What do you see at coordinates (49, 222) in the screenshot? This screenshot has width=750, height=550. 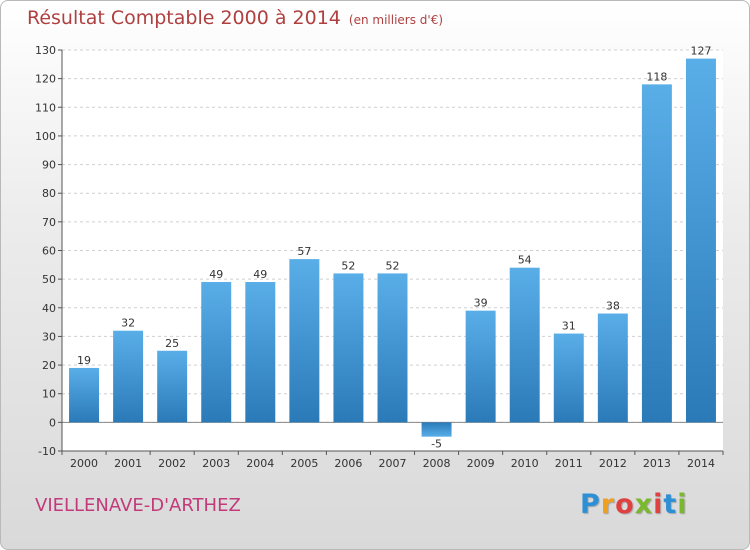 I see `y-tick-label: 70` at bounding box center [49, 222].